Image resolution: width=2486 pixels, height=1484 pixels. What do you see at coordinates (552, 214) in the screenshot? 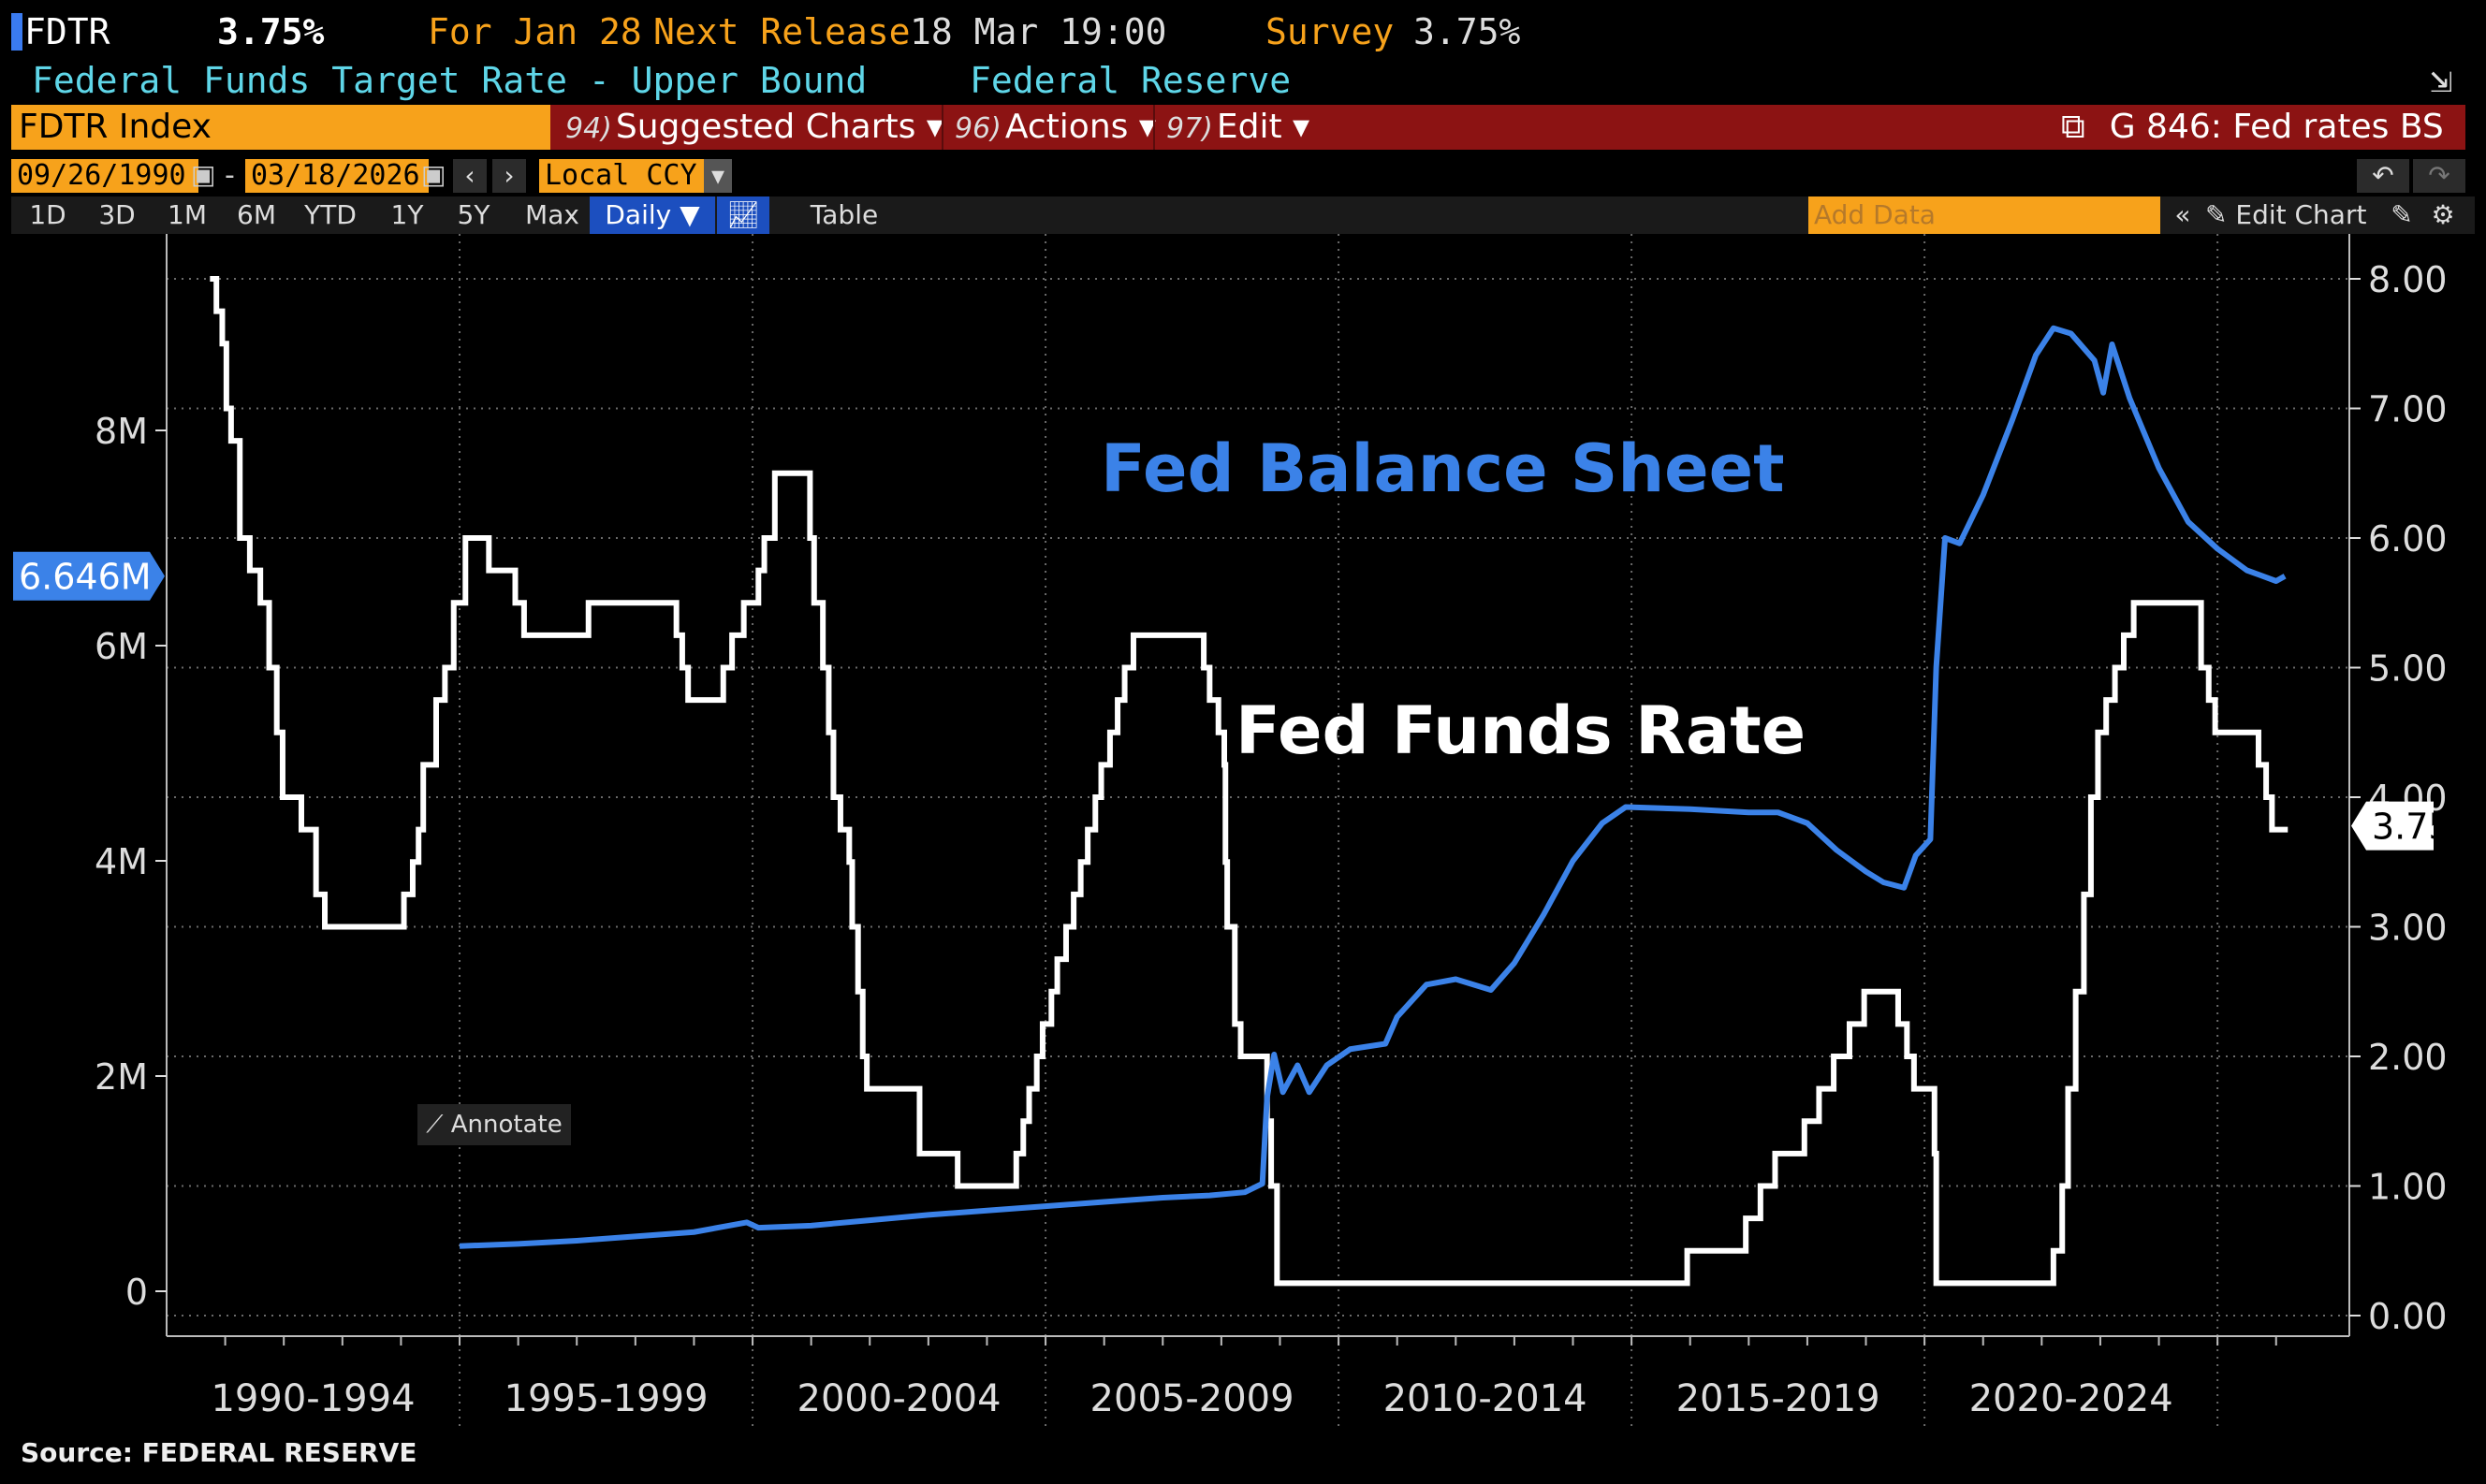
I see `period-max: Max` at bounding box center [552, 214].